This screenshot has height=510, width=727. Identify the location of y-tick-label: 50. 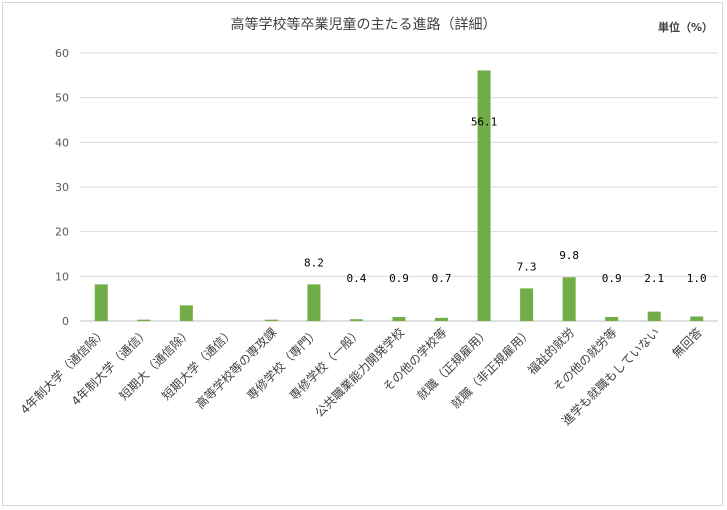
(62, 98).